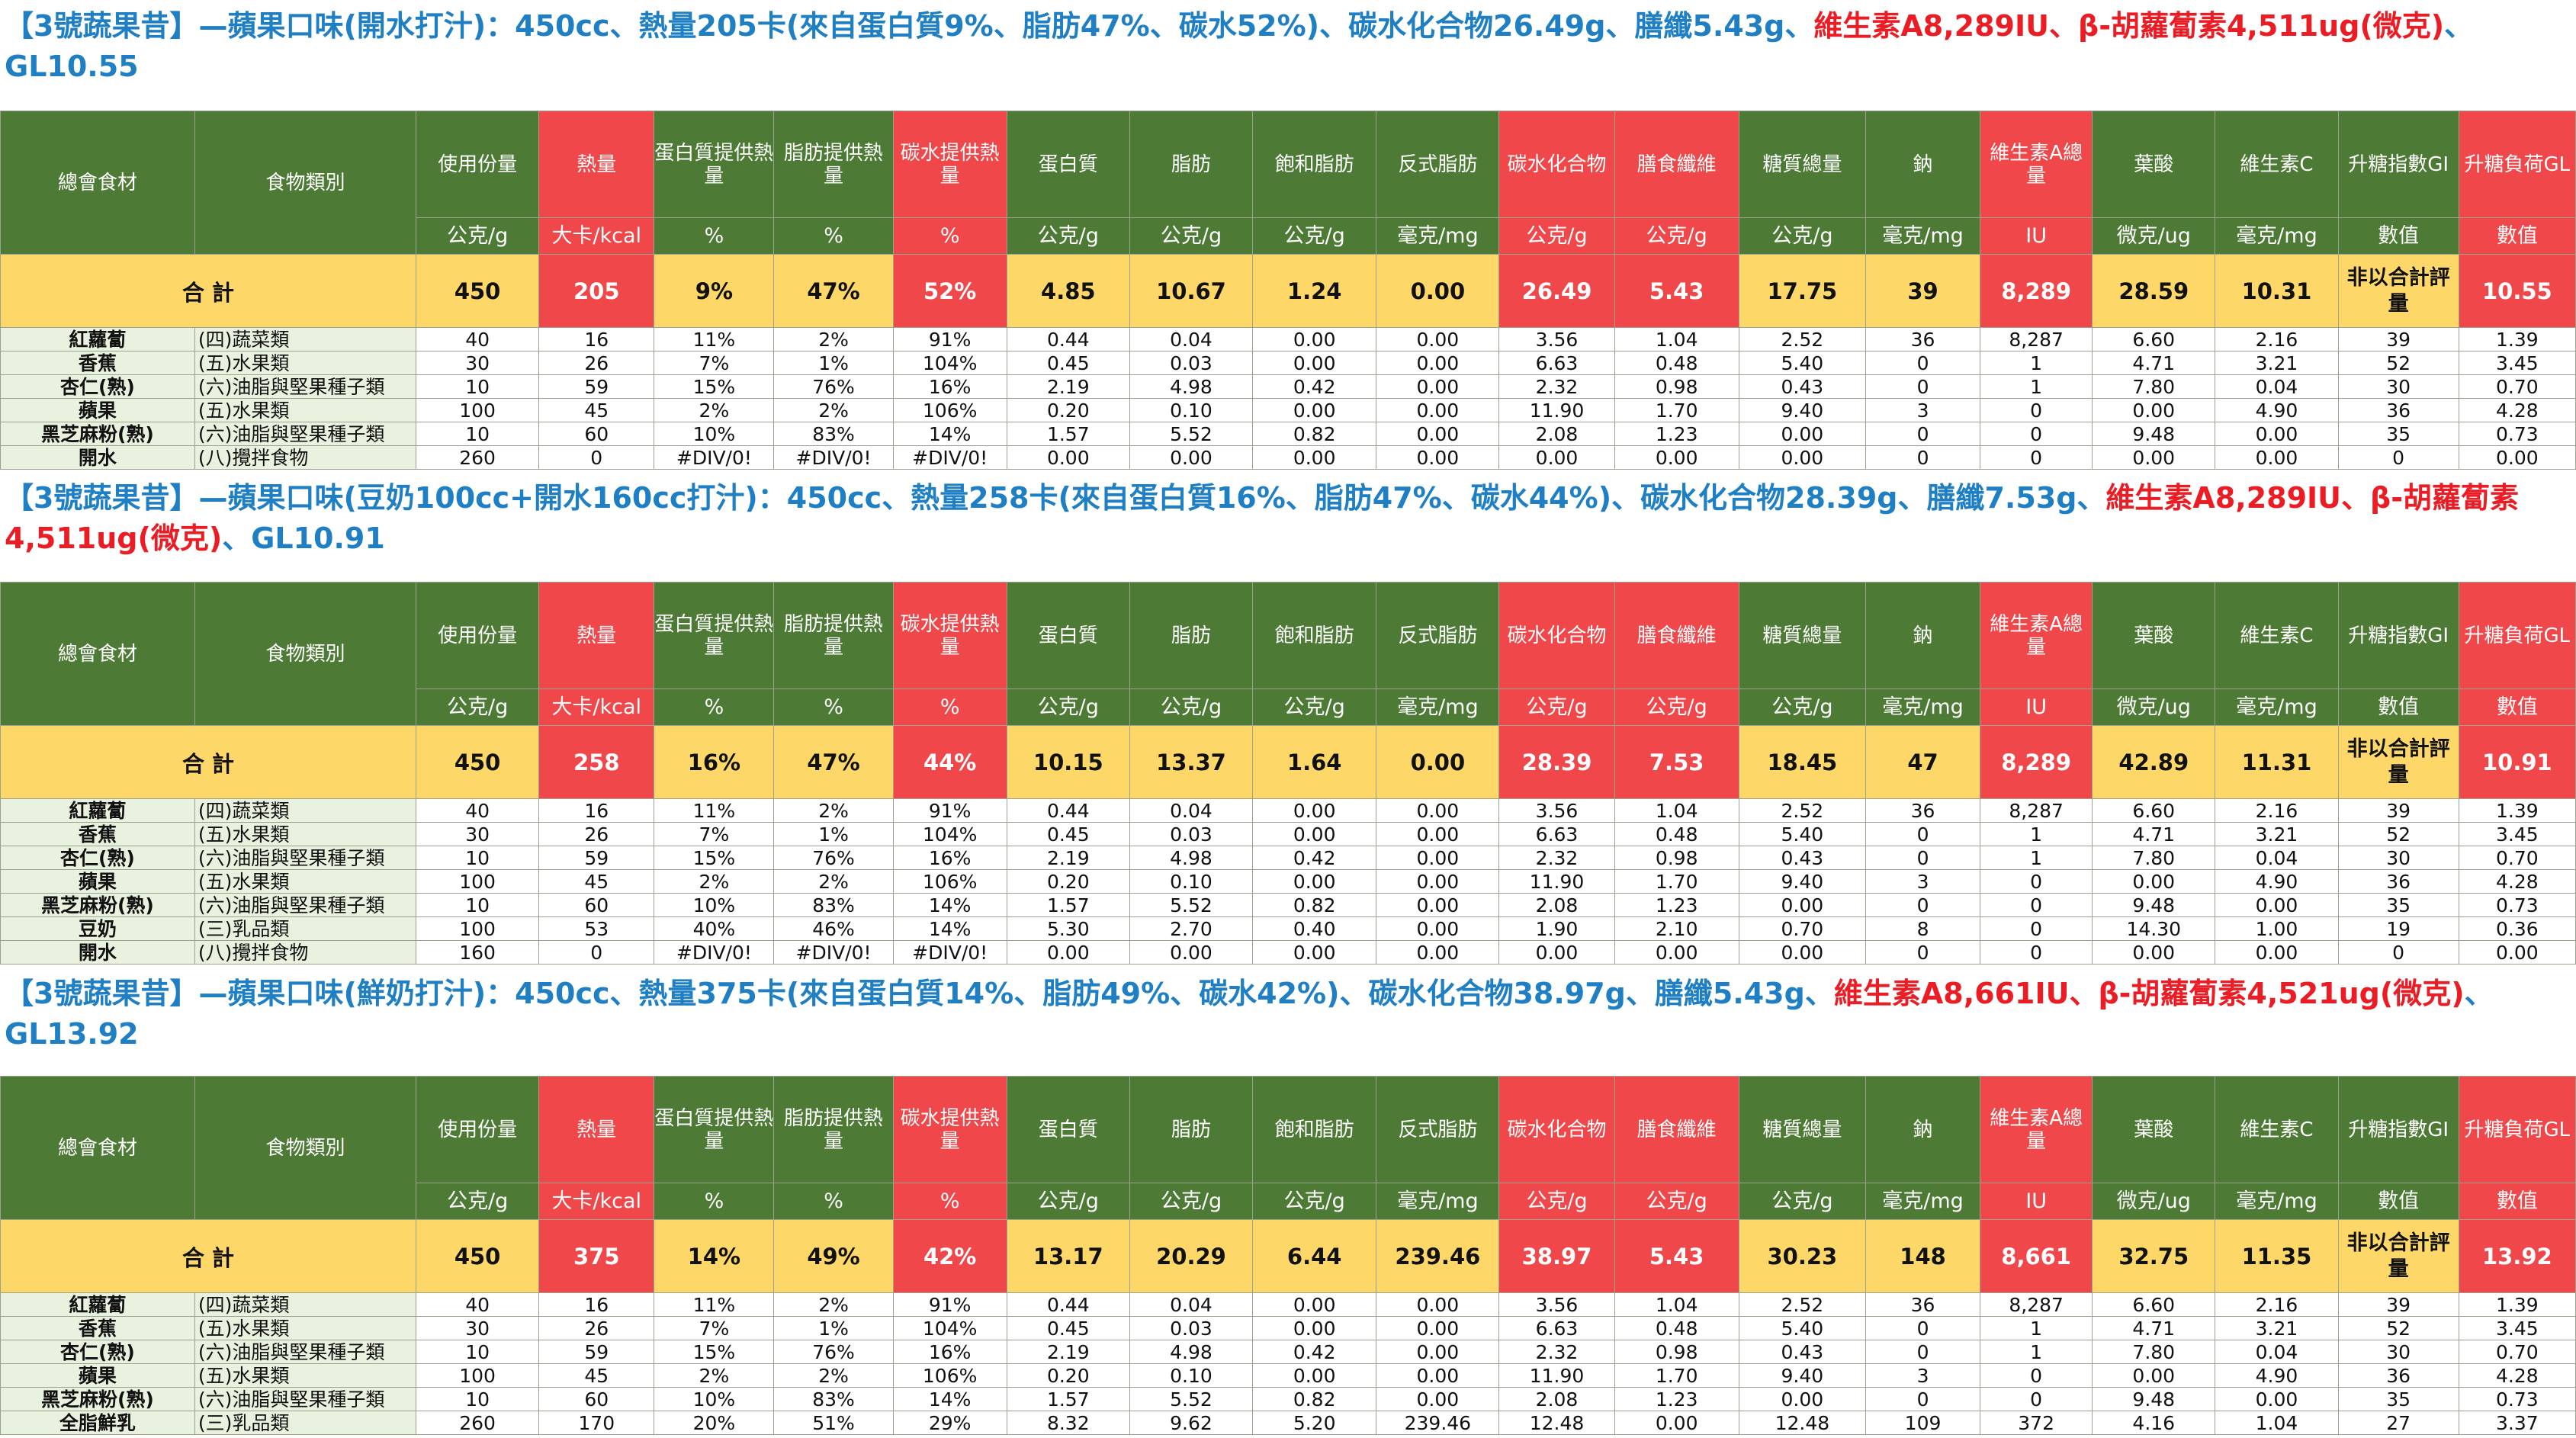 The image size is (2576, 1438). I want to click on table-cell: 46%, so click(833, 928).